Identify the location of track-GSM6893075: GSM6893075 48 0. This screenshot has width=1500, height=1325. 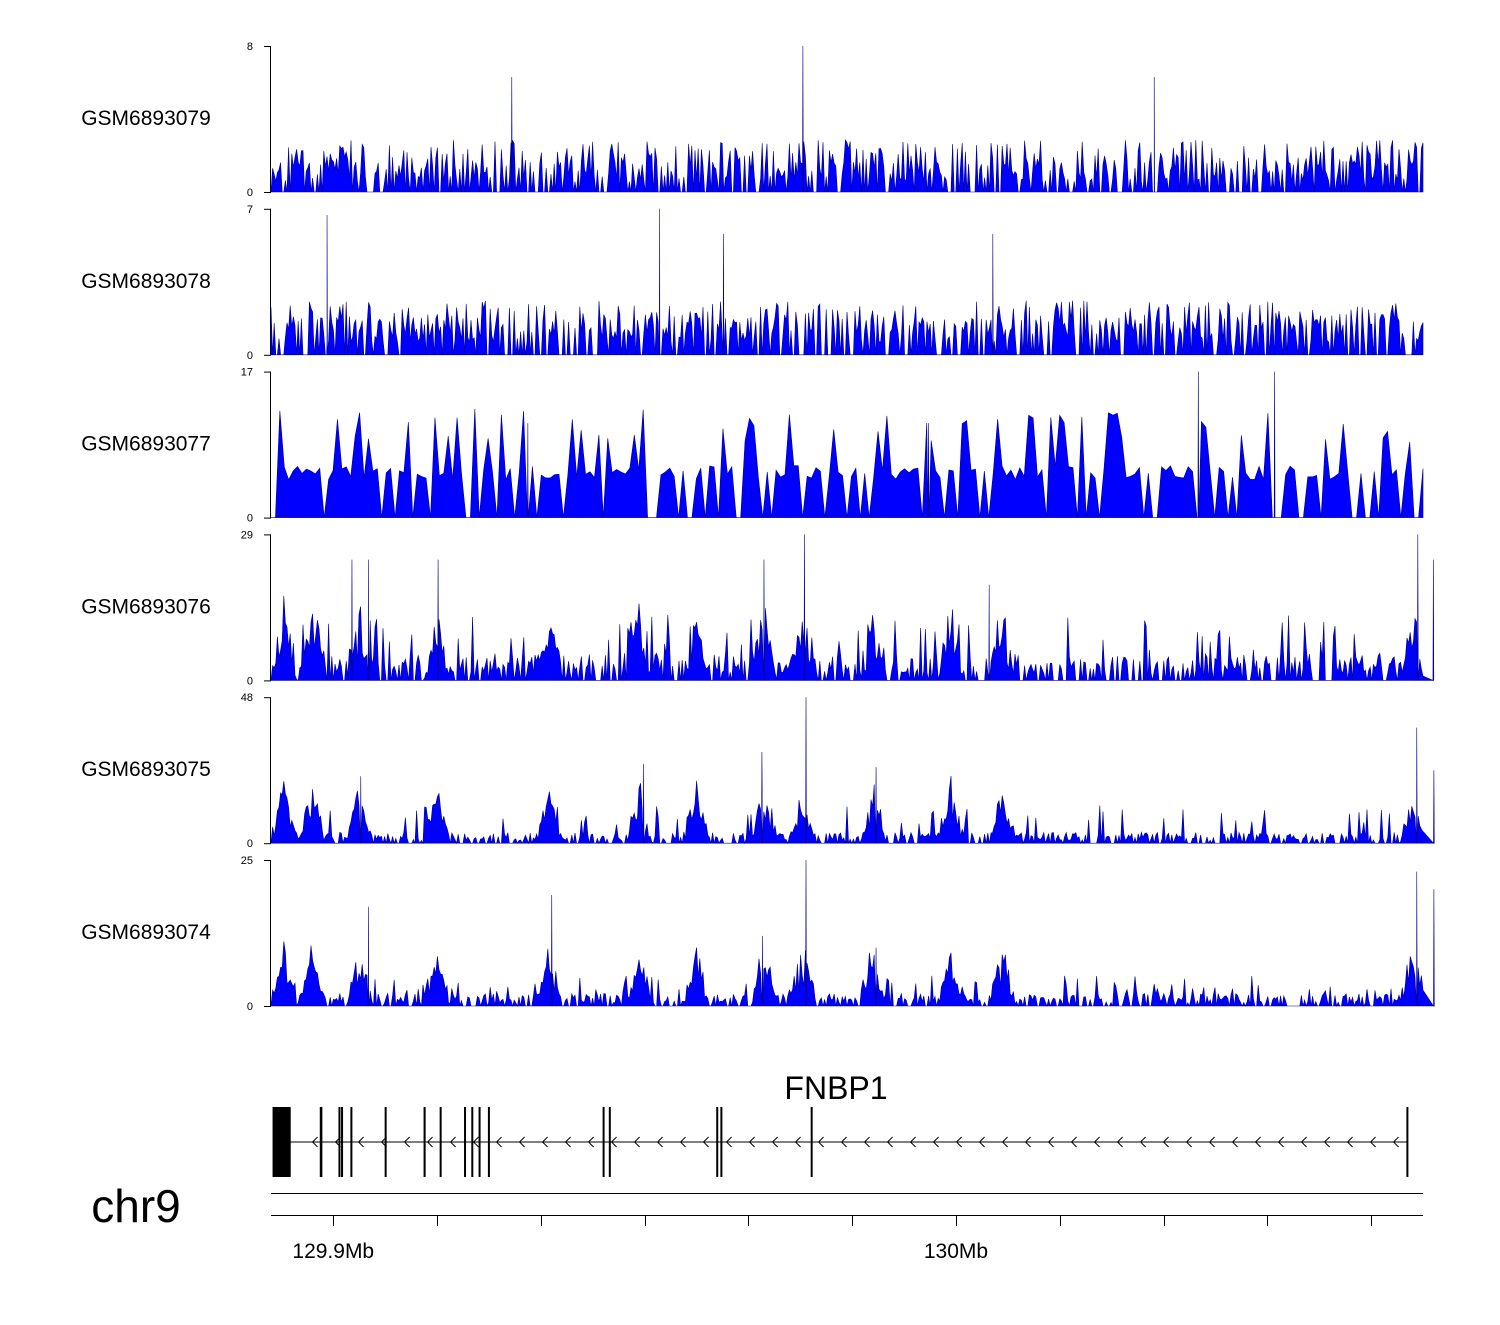
(758, 771).